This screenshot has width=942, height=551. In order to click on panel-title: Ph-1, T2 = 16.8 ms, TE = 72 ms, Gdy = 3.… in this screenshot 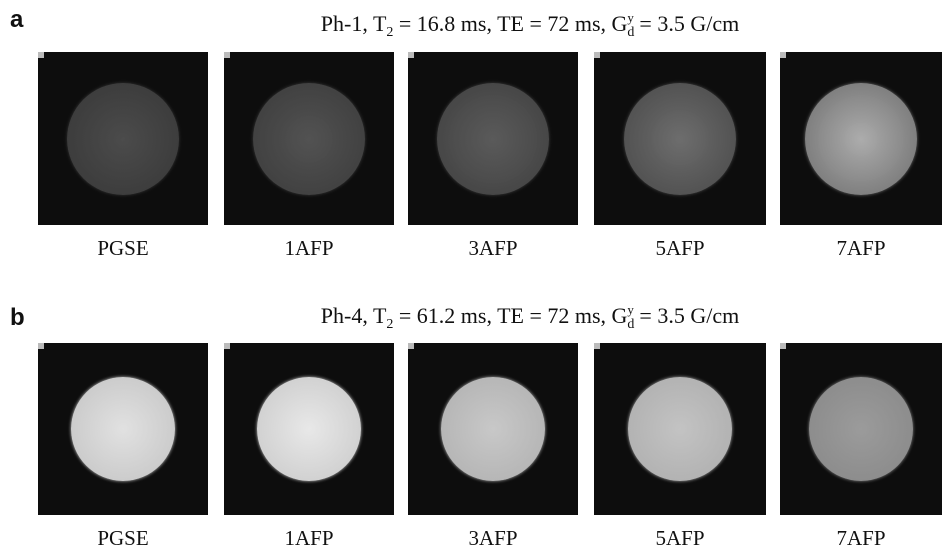, I will do `click(530, 25)`.